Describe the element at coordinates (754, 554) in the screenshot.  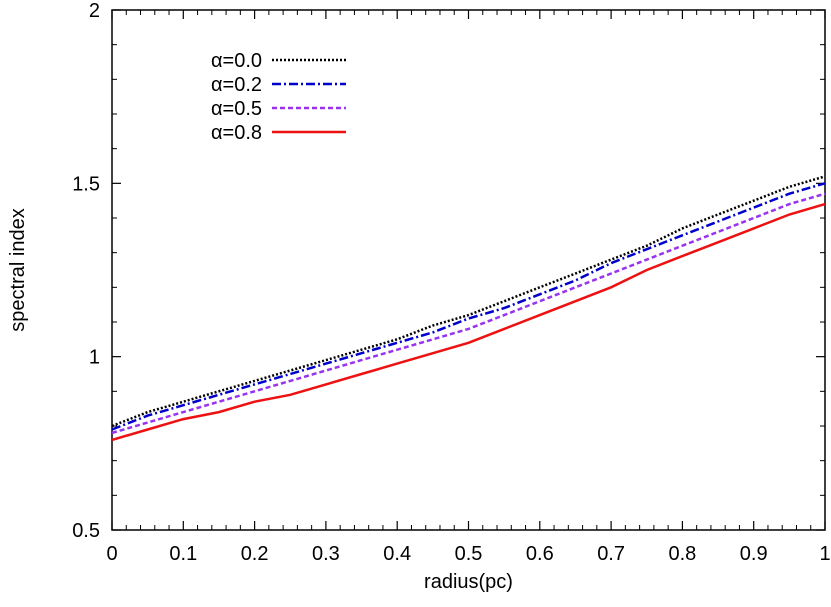
I see `x-tick-label: 0.9` at that location.